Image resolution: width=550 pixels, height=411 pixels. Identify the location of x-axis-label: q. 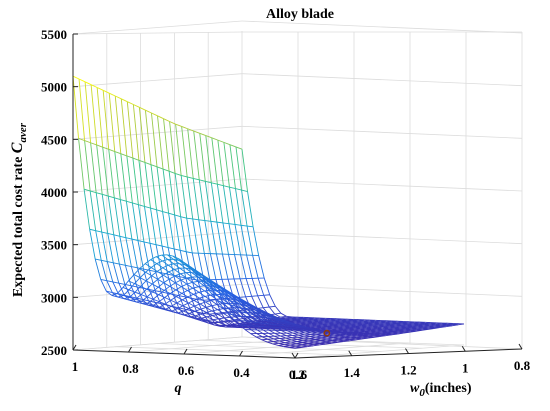
(178, 388).